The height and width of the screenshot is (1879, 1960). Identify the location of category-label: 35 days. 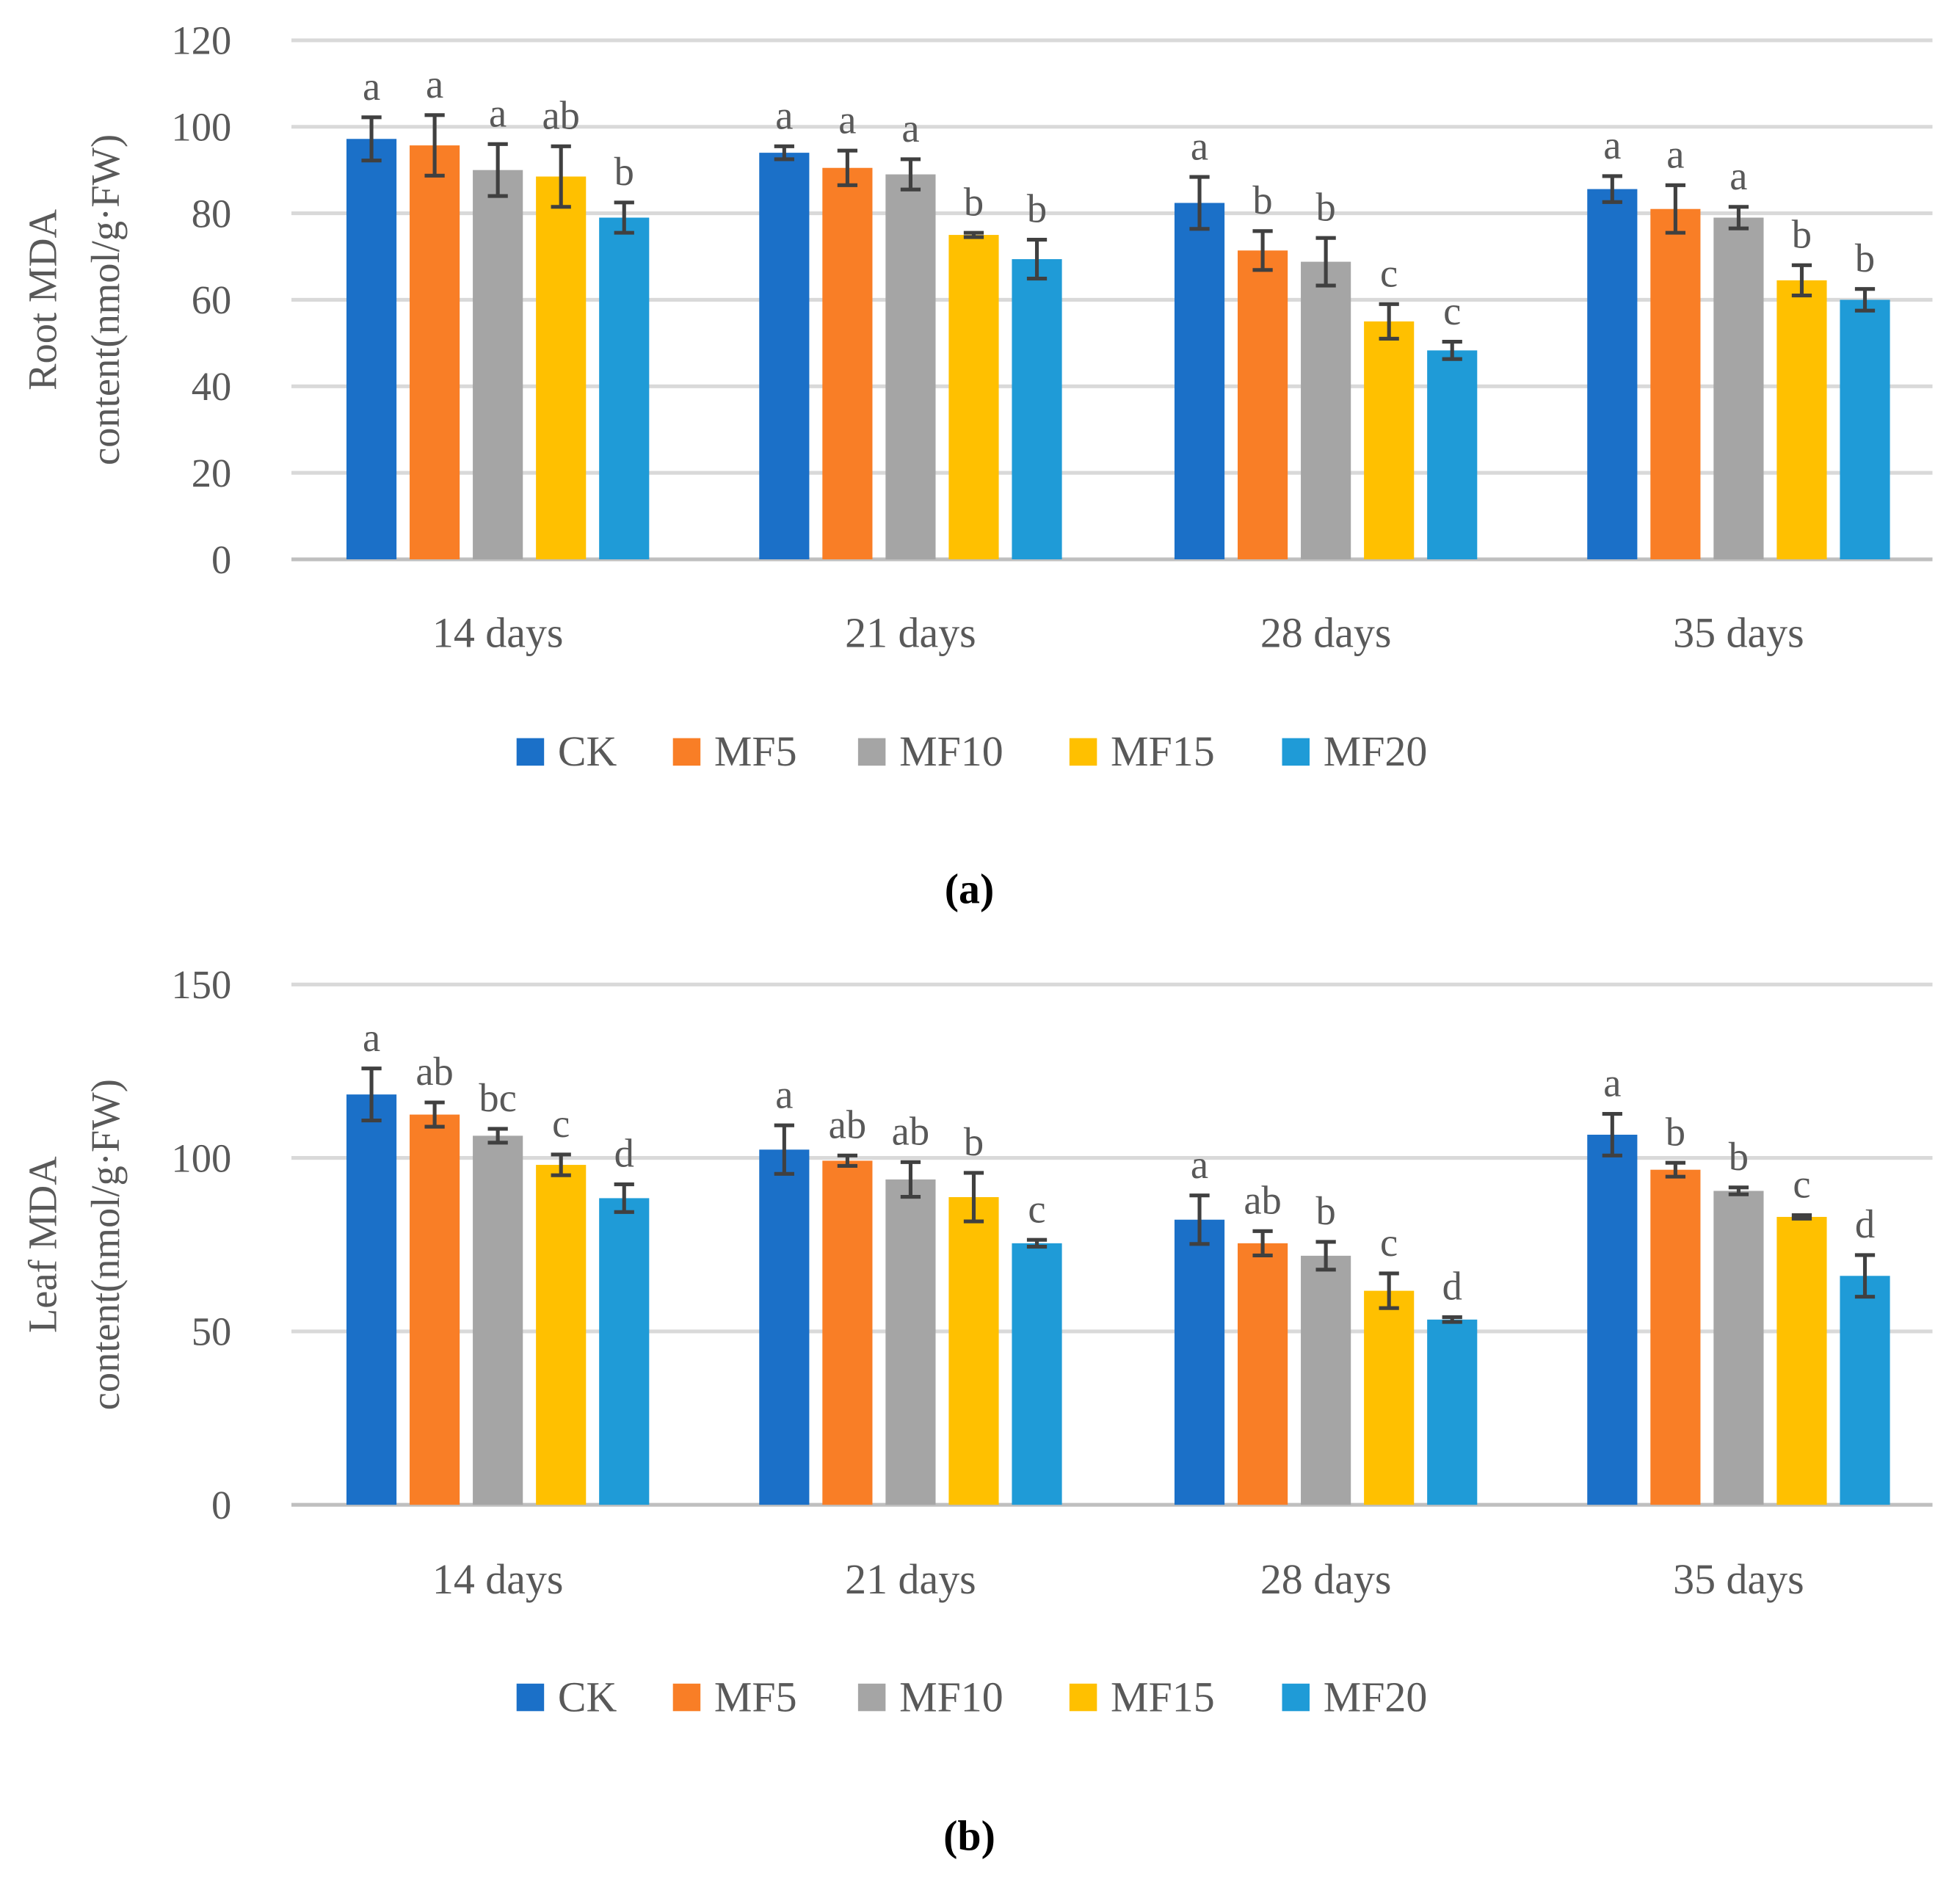
(1739, 1579).